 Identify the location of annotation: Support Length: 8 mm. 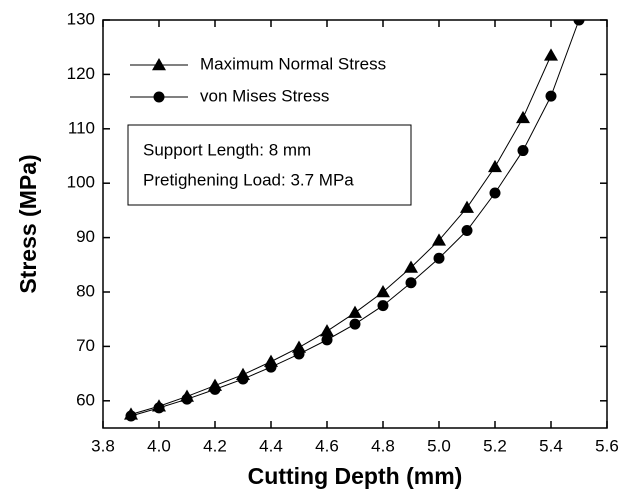
(227, 149).